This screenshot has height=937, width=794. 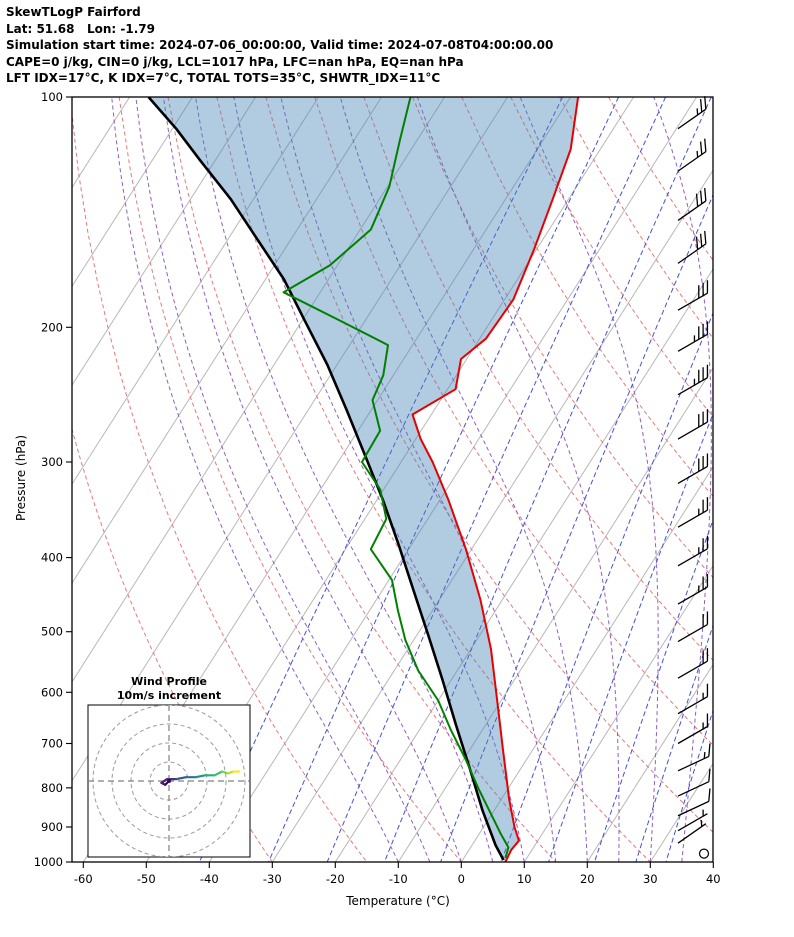 I want to click on svg-text: -20, so click(x=335, y=879).